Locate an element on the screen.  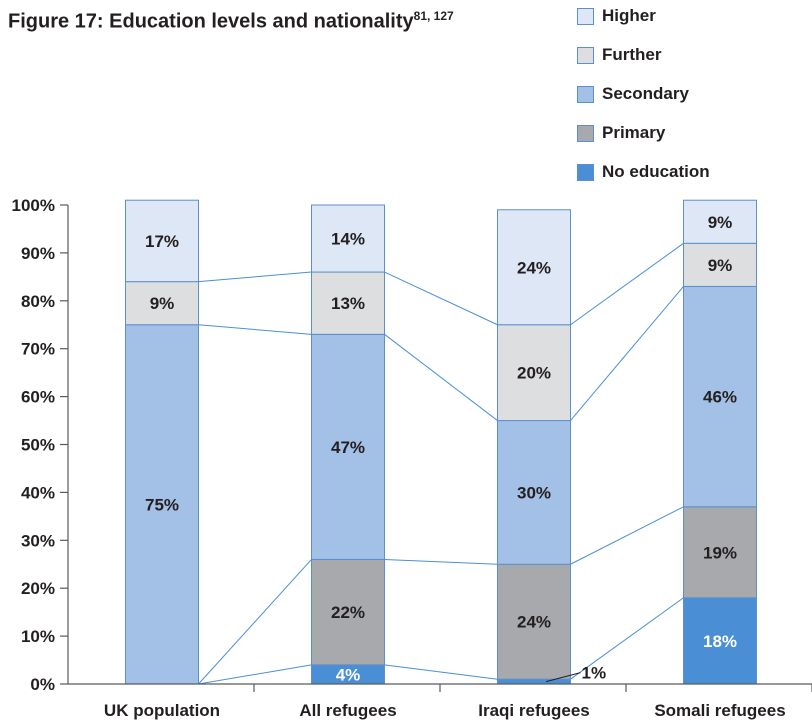
data-label-iraqi-refugees-primary: 24% is located at coordinates (534, 622).